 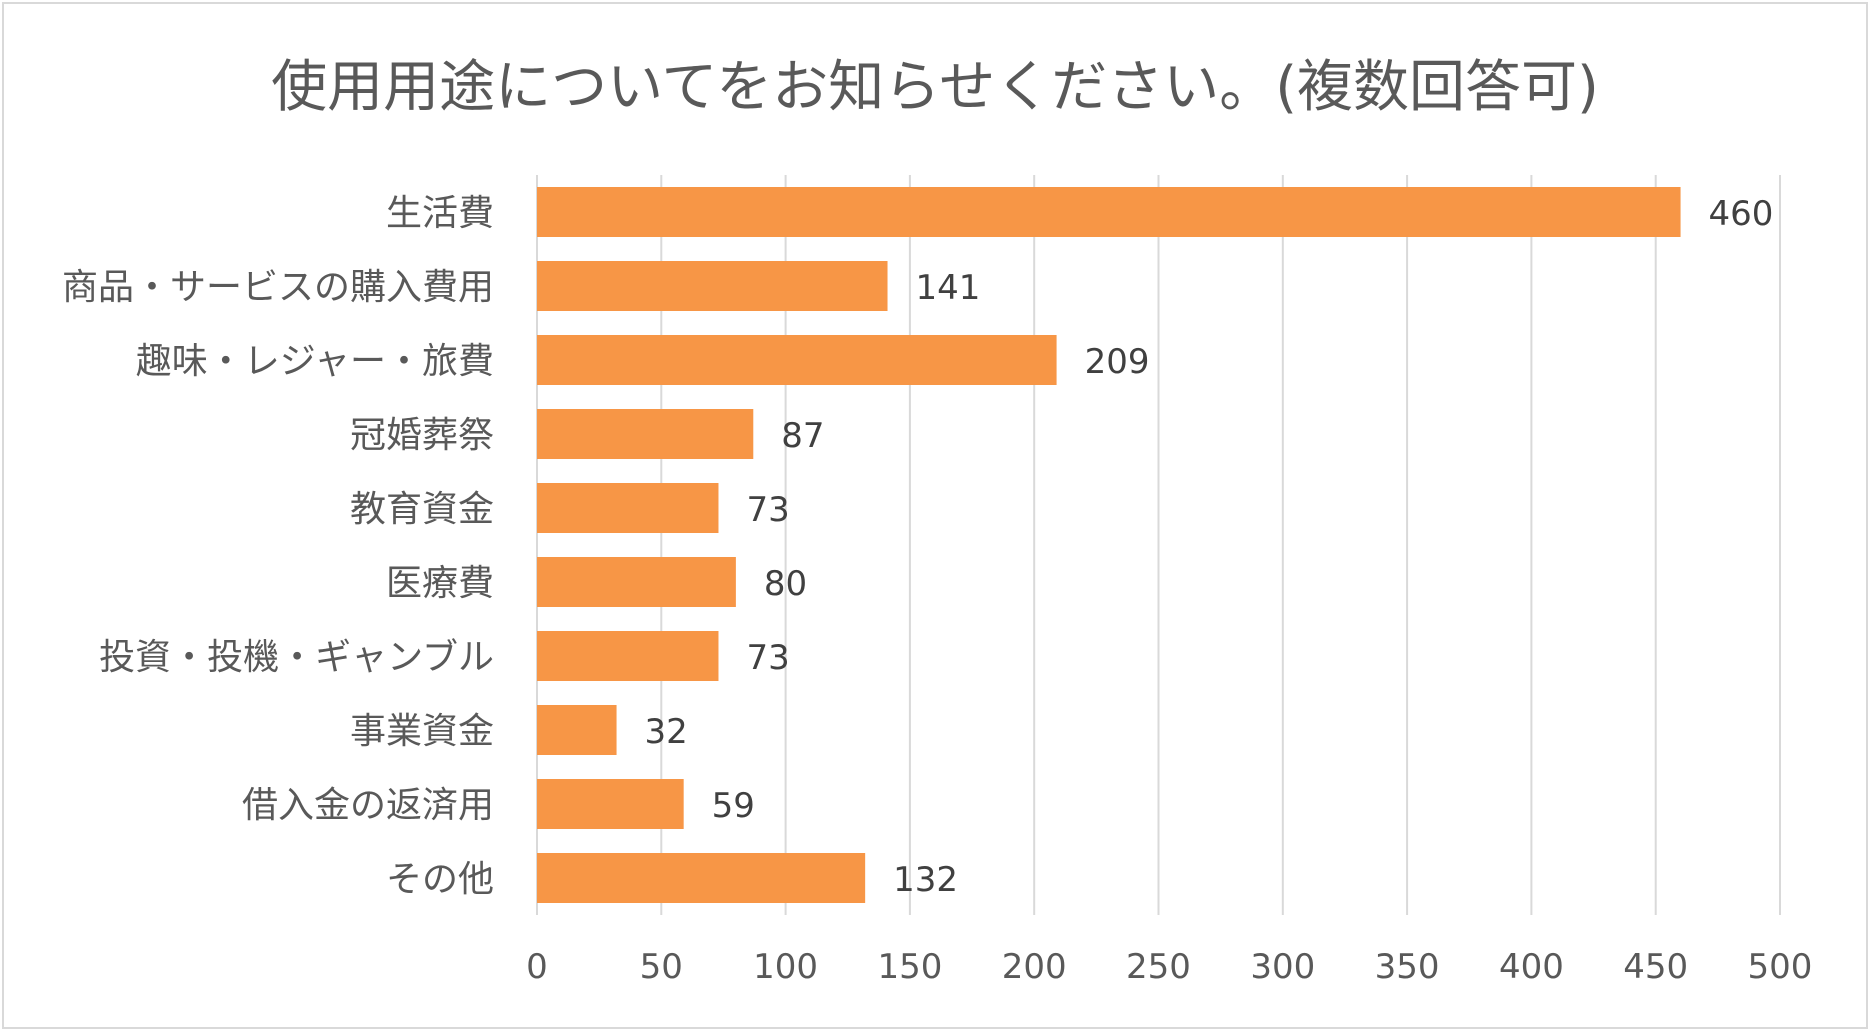 What do you see at coordinates (948, 288) in the screenshot?
I see `data-label-2: 141` at bounding box center [948, 288].